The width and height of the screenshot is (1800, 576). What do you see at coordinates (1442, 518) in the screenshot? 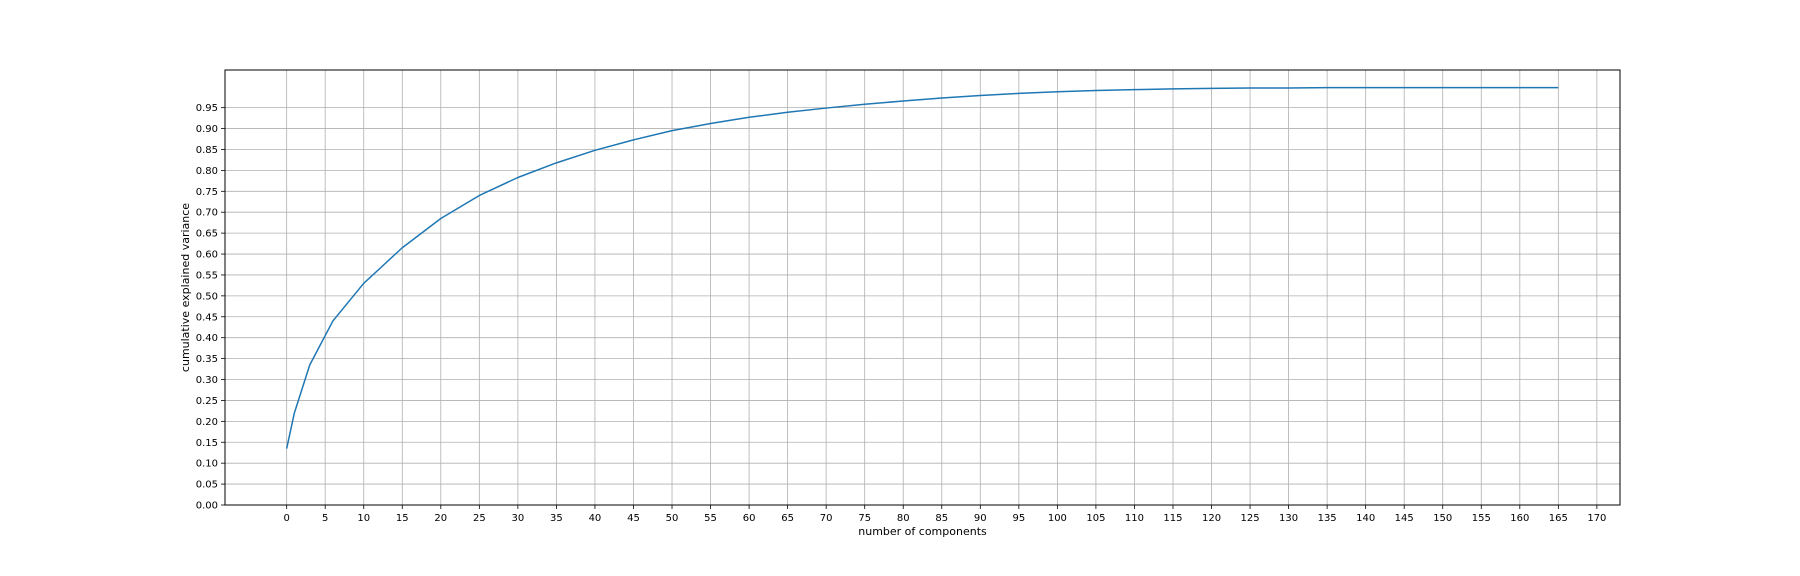
I see `x-tick-label: 150` at bounding box center [1442, 518].